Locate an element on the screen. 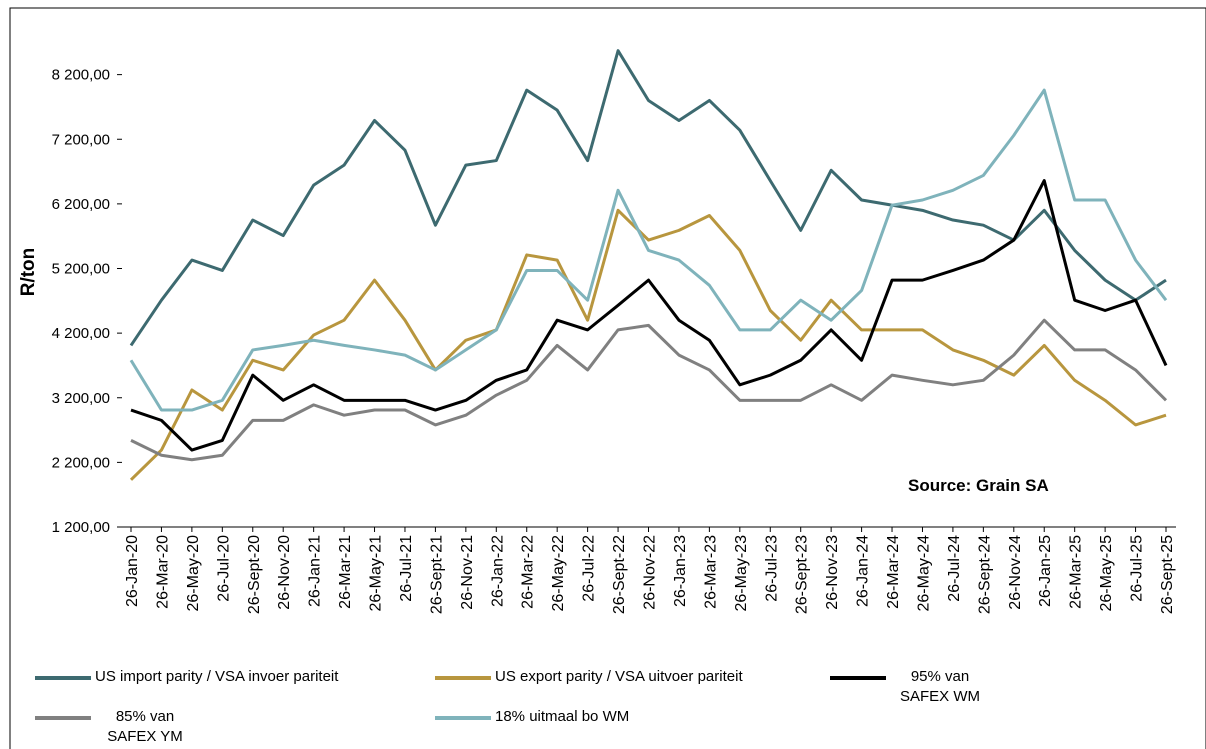 This screenshot has height=749, width=1206. x-tick-label: 26-Sept-21 is located at coordinates (436, 574).